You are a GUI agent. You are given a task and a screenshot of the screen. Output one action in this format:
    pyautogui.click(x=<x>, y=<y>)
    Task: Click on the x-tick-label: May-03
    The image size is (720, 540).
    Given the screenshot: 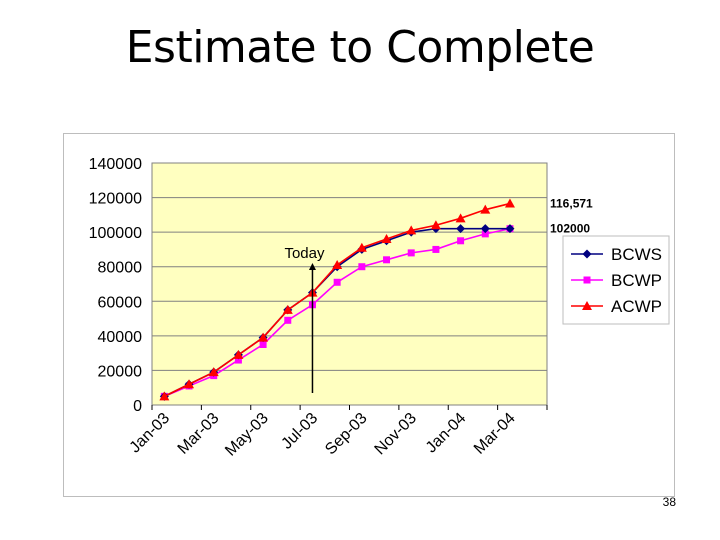 What is the action you would take?
    pyautogui.click(x=247, y=435)
    